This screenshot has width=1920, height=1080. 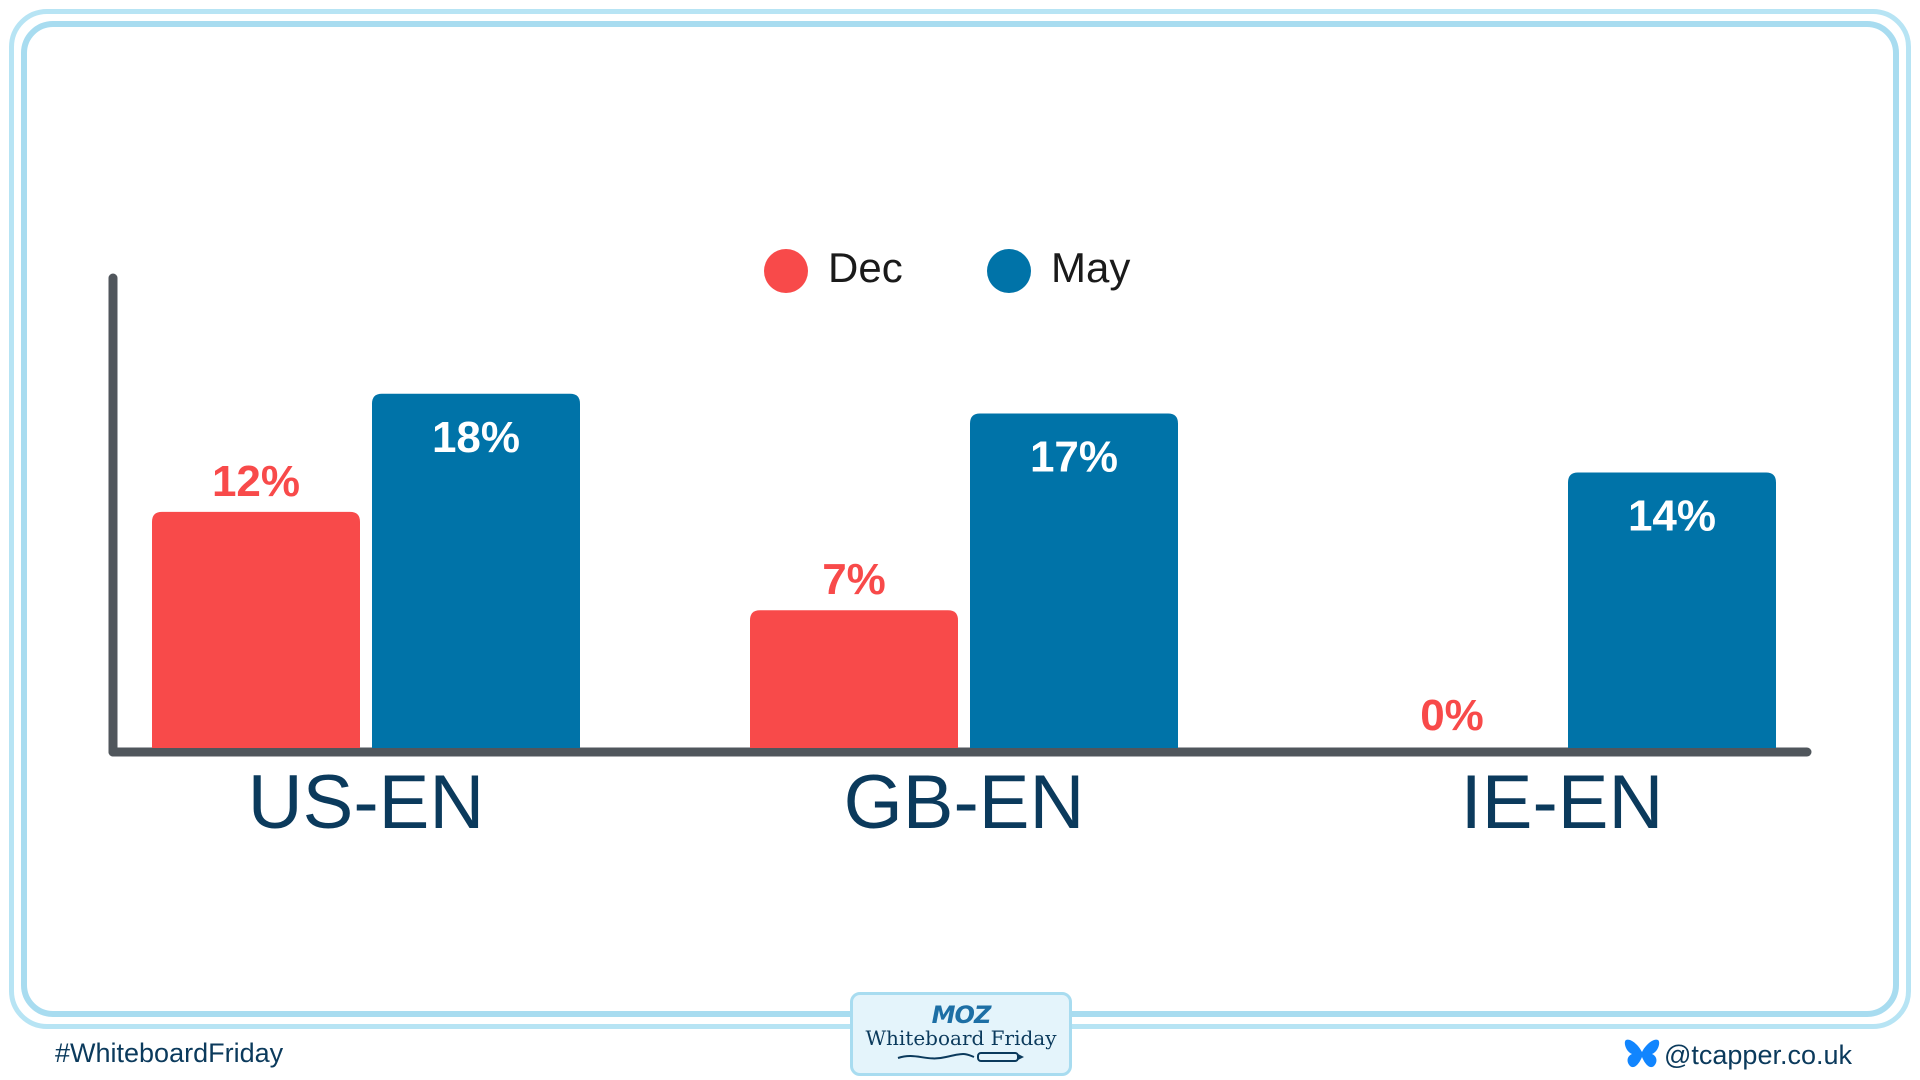 What do you see at coordinates (1074, 456) in the screenshot?
I see `data-label-may-gb-en: 17%` at bounding box center [1074, 456].